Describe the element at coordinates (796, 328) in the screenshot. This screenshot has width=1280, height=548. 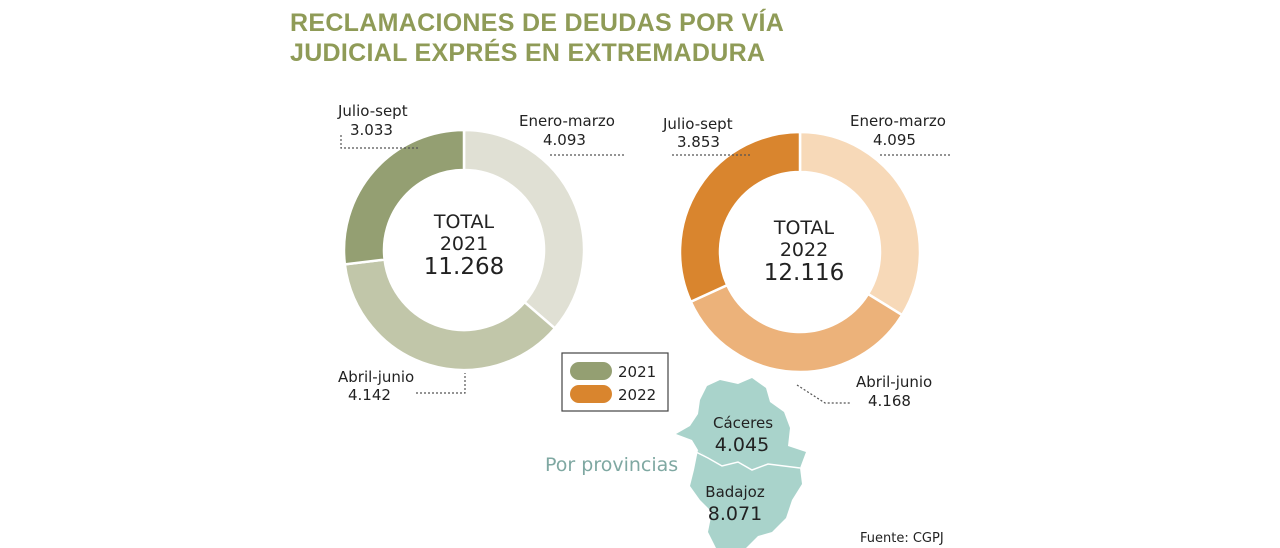
I see `donut-slice-2022-abril-junio` at that location.